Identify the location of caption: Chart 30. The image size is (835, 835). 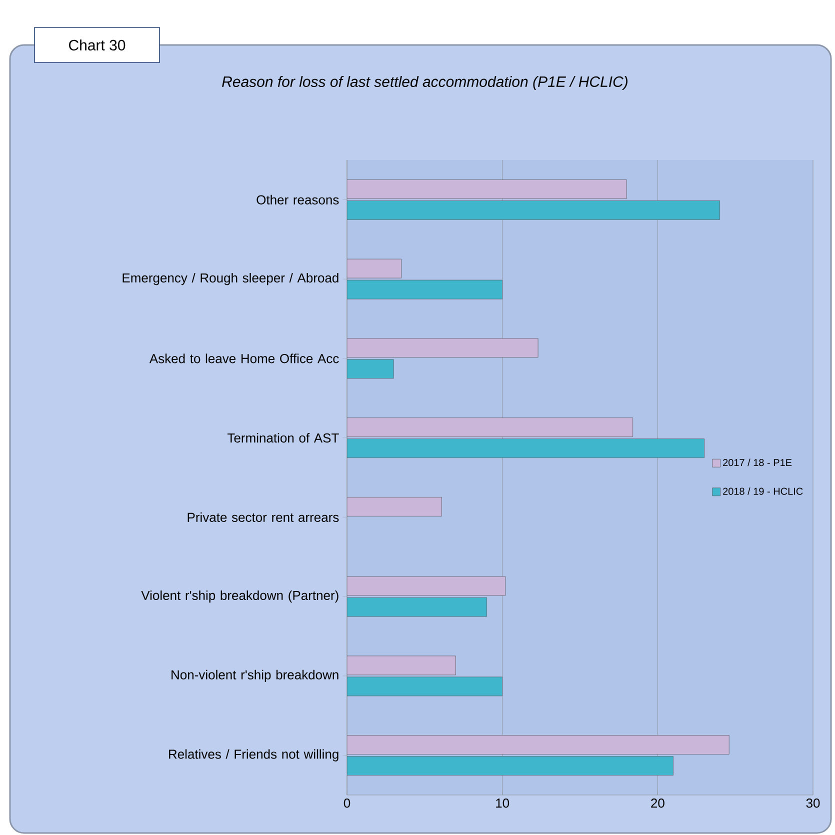
(97, 44).